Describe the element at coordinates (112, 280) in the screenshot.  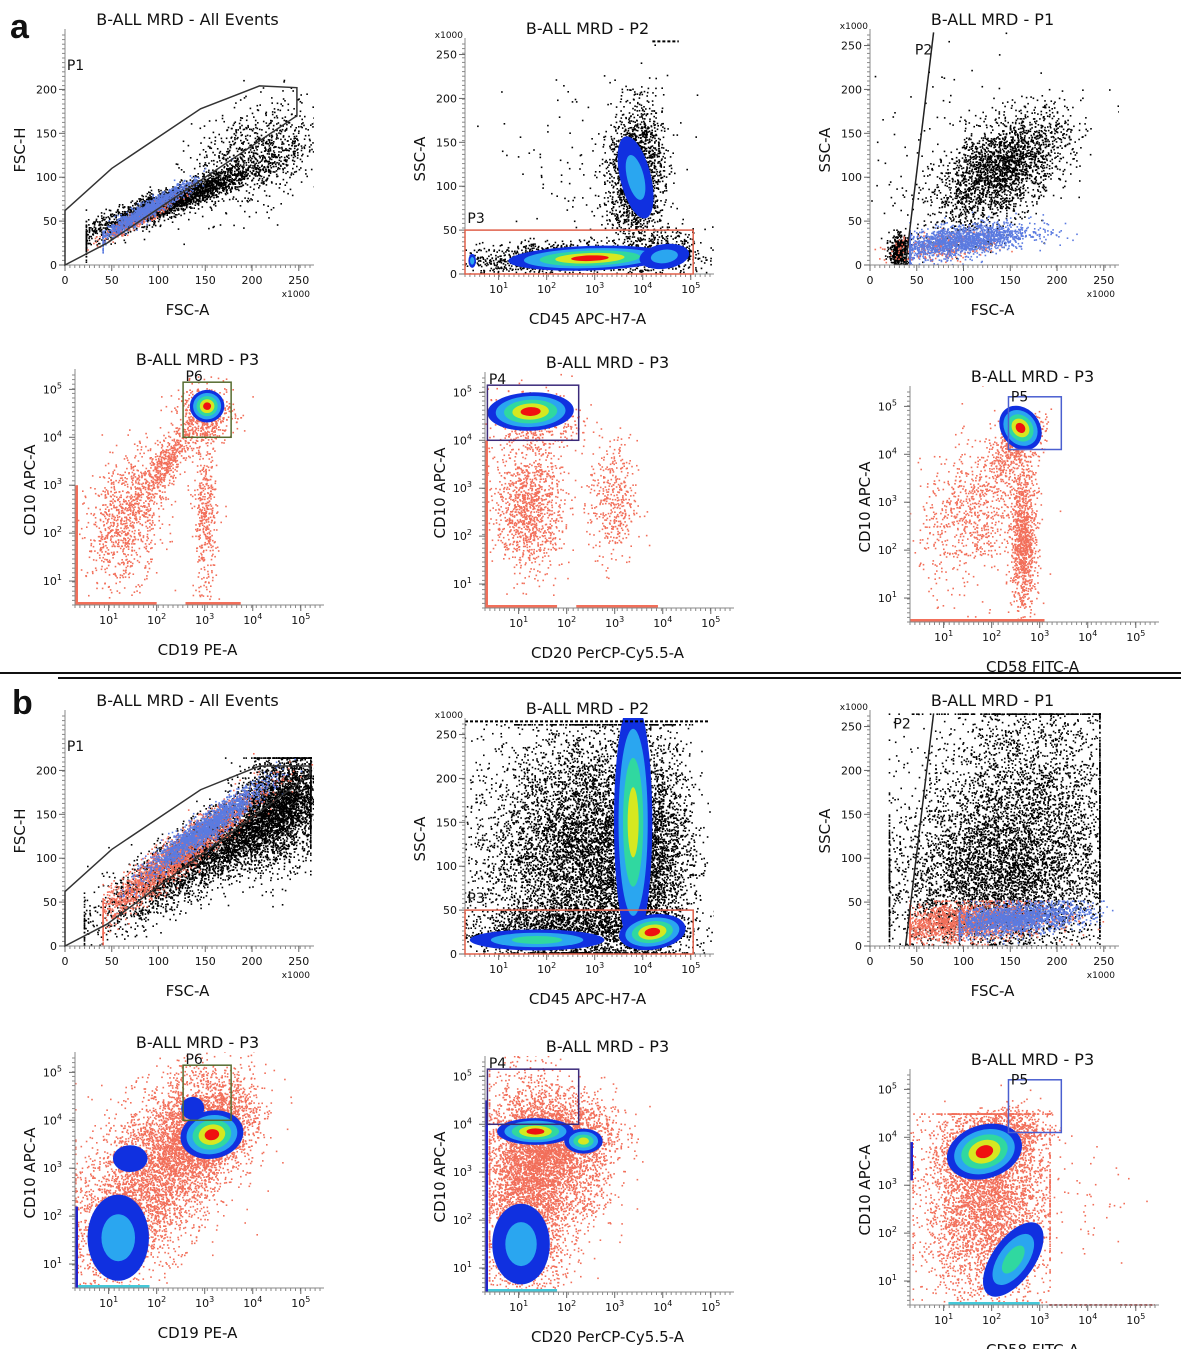
I see `x-tick-label: 50` at that location.